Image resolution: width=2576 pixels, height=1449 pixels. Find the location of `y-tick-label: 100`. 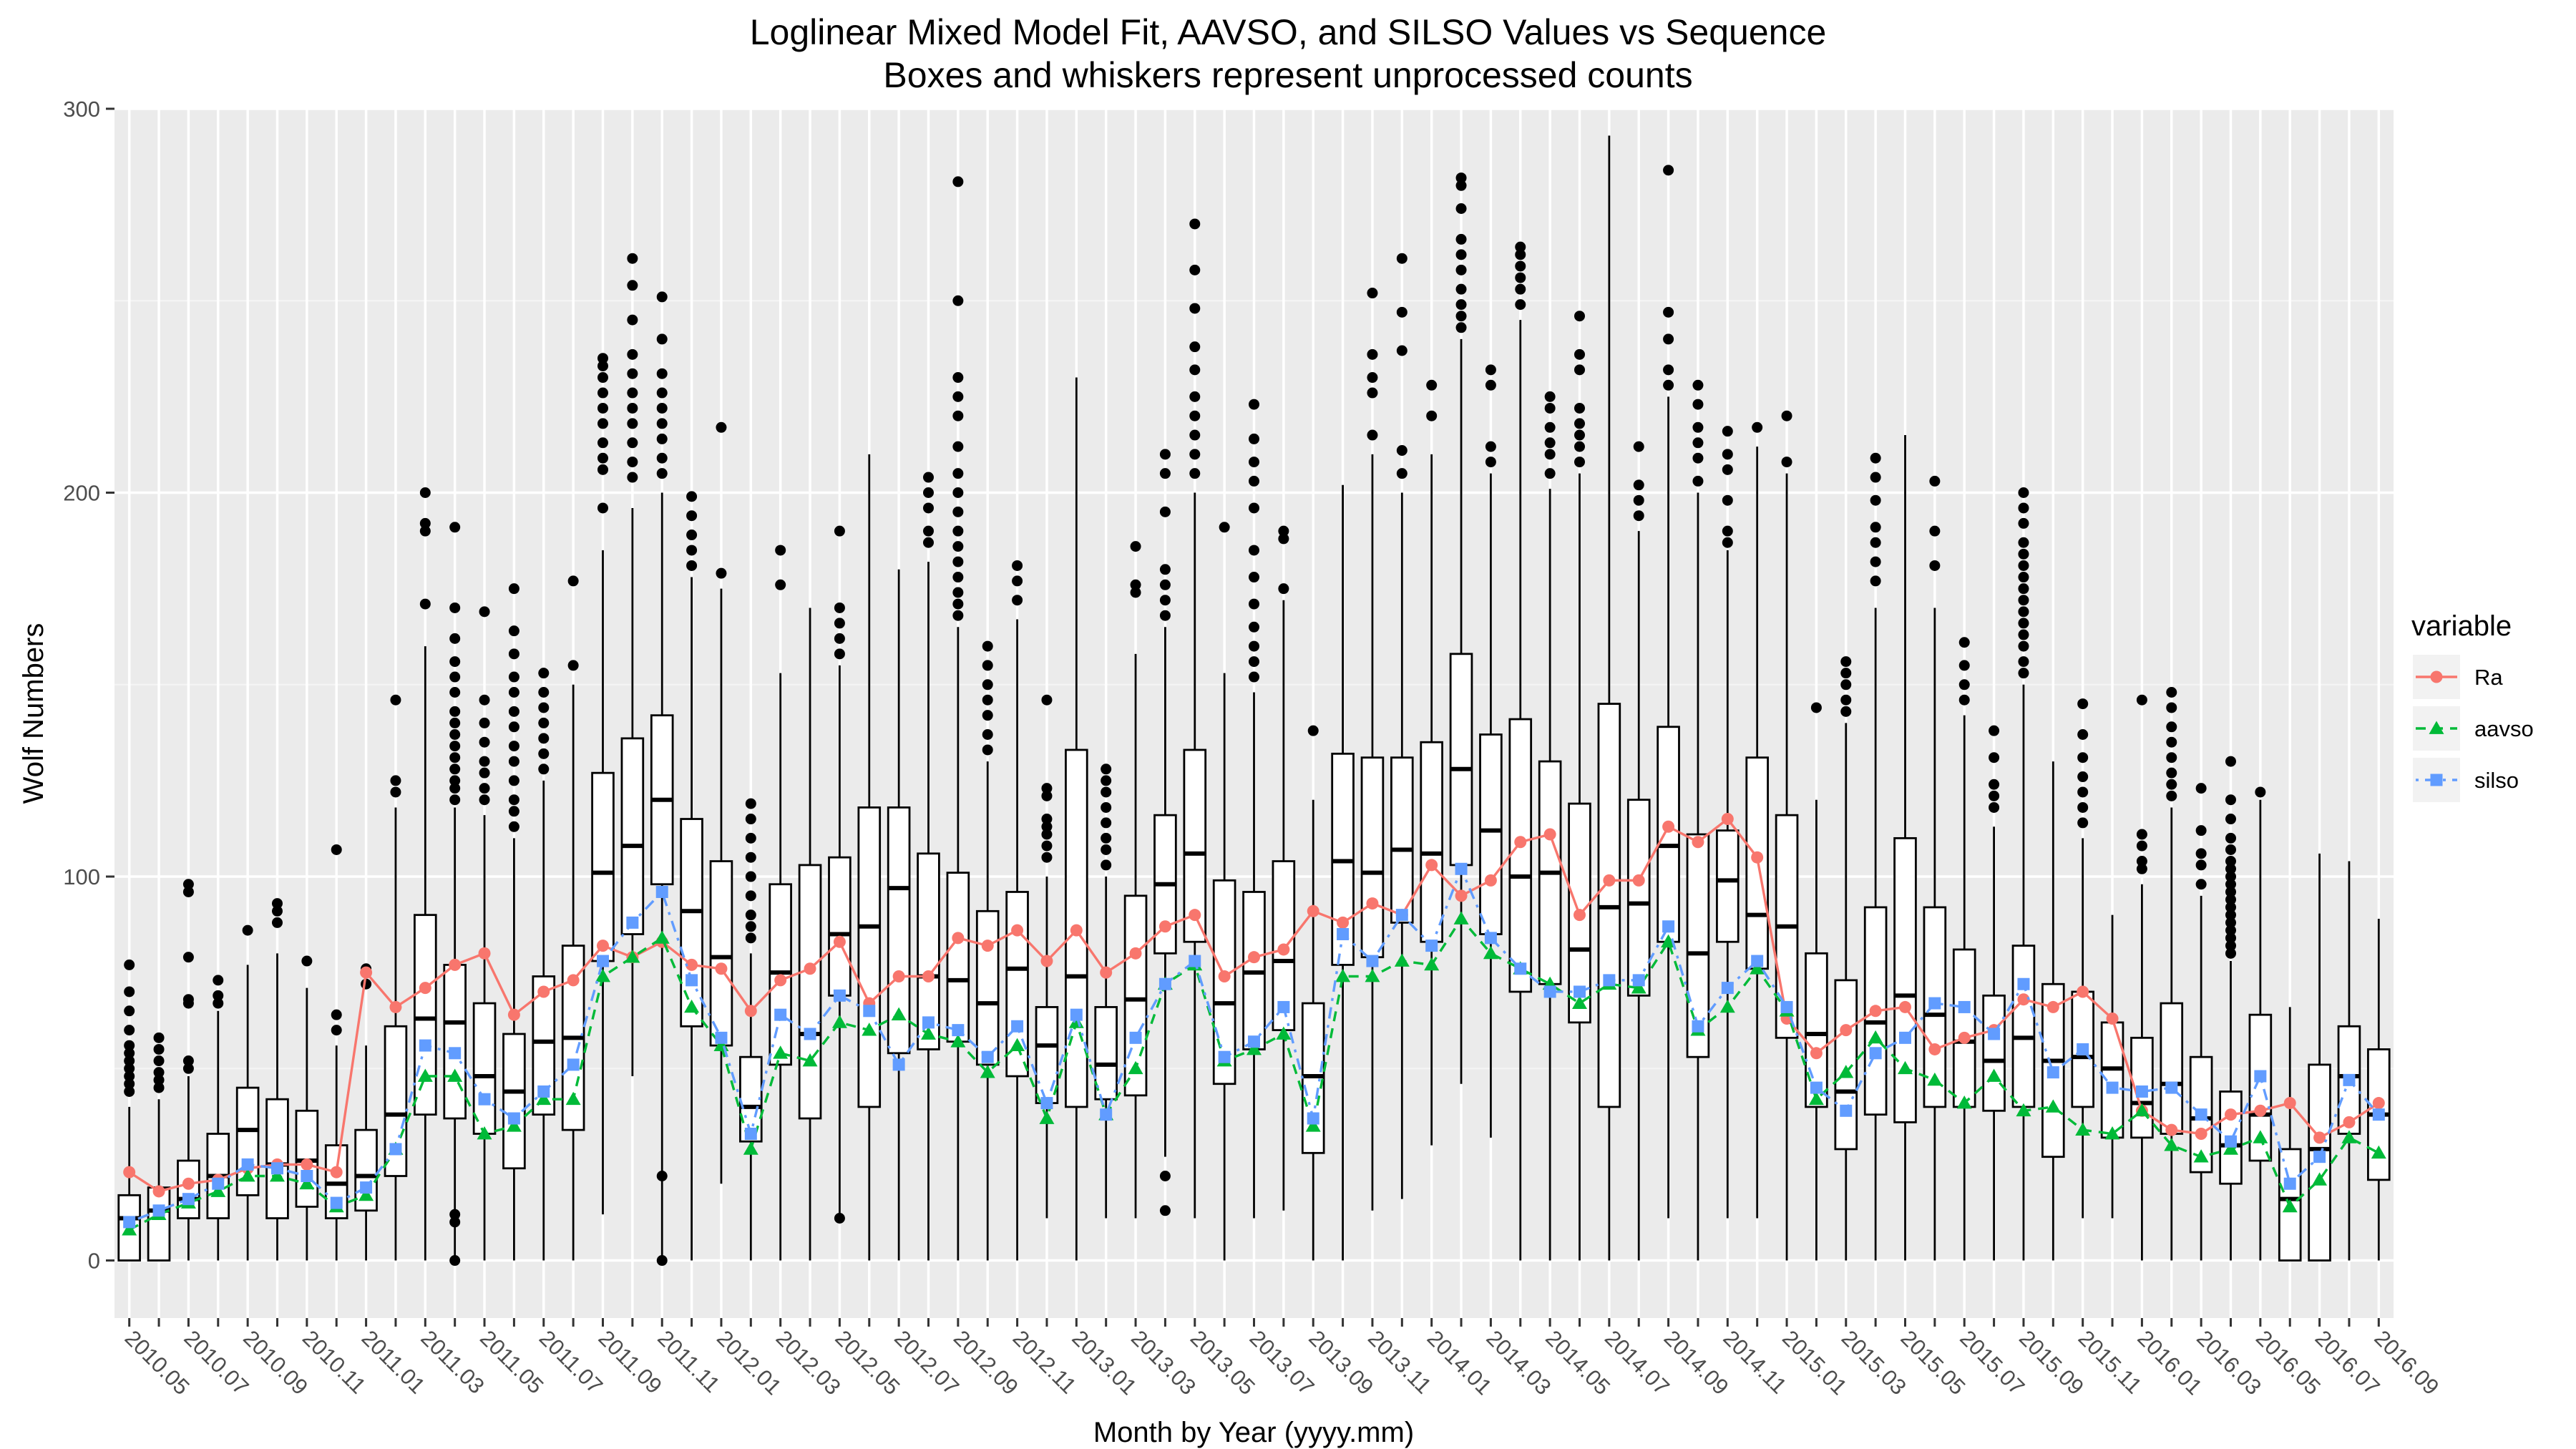

y-tick-label: 100 is located at coordinates (81, 876).